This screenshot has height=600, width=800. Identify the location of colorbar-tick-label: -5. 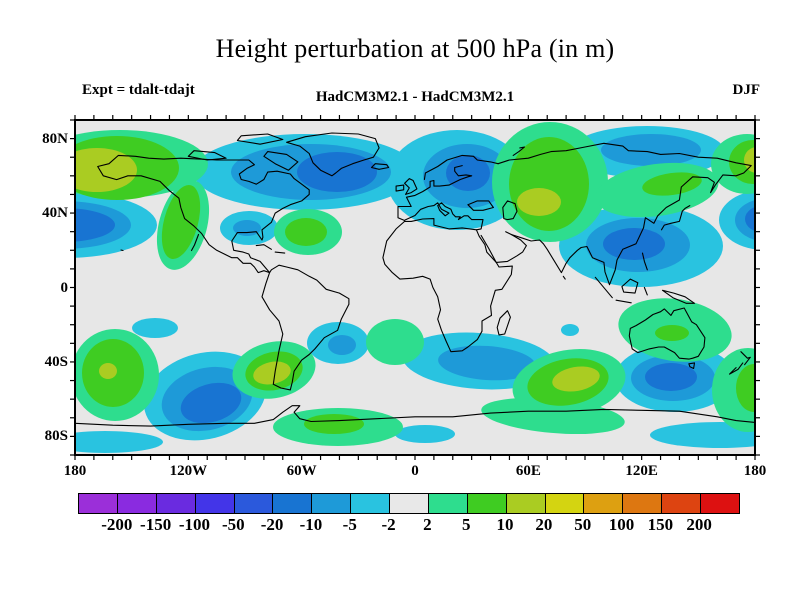
(349, 524).